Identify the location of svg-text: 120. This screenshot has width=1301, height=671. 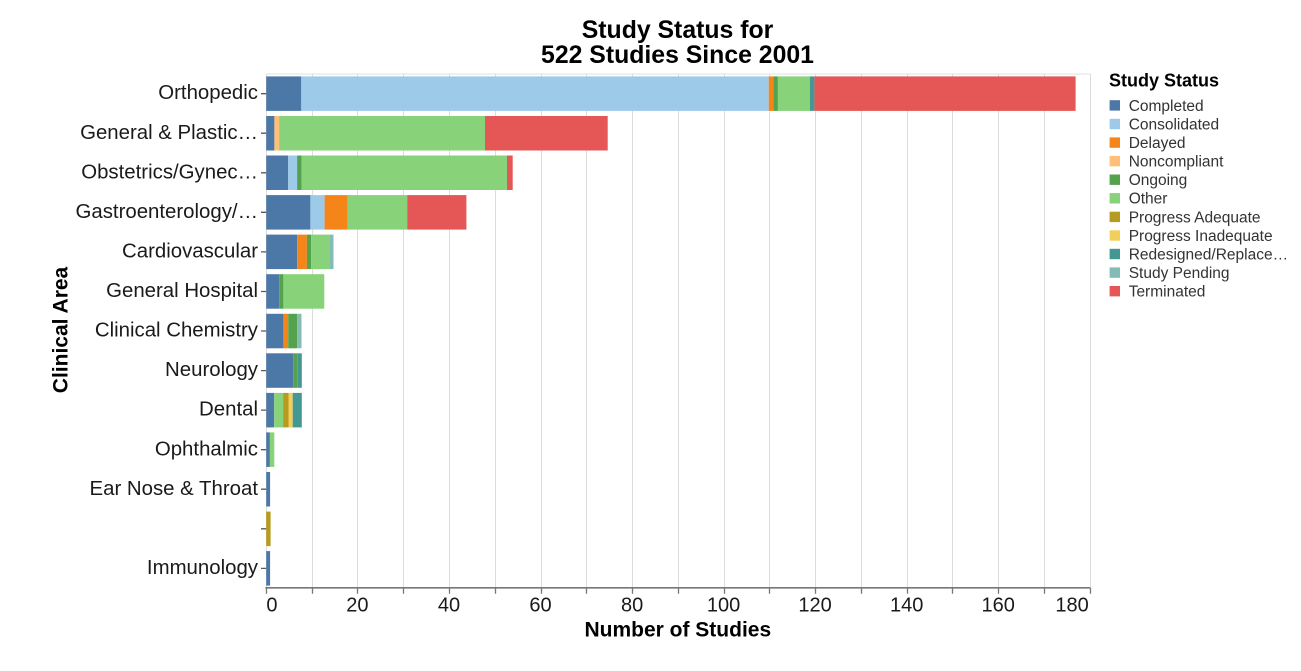
(814, 606).